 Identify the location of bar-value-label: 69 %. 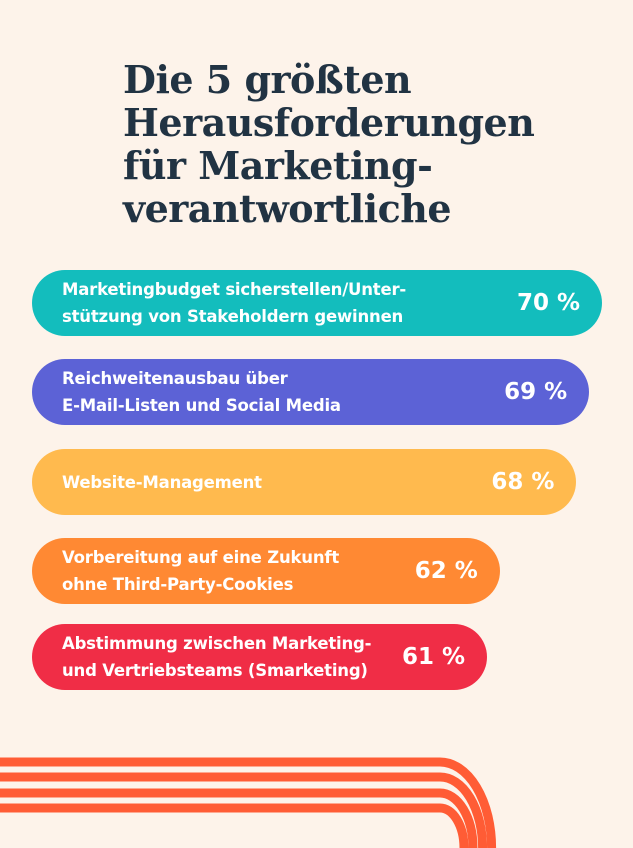
(536, 392).